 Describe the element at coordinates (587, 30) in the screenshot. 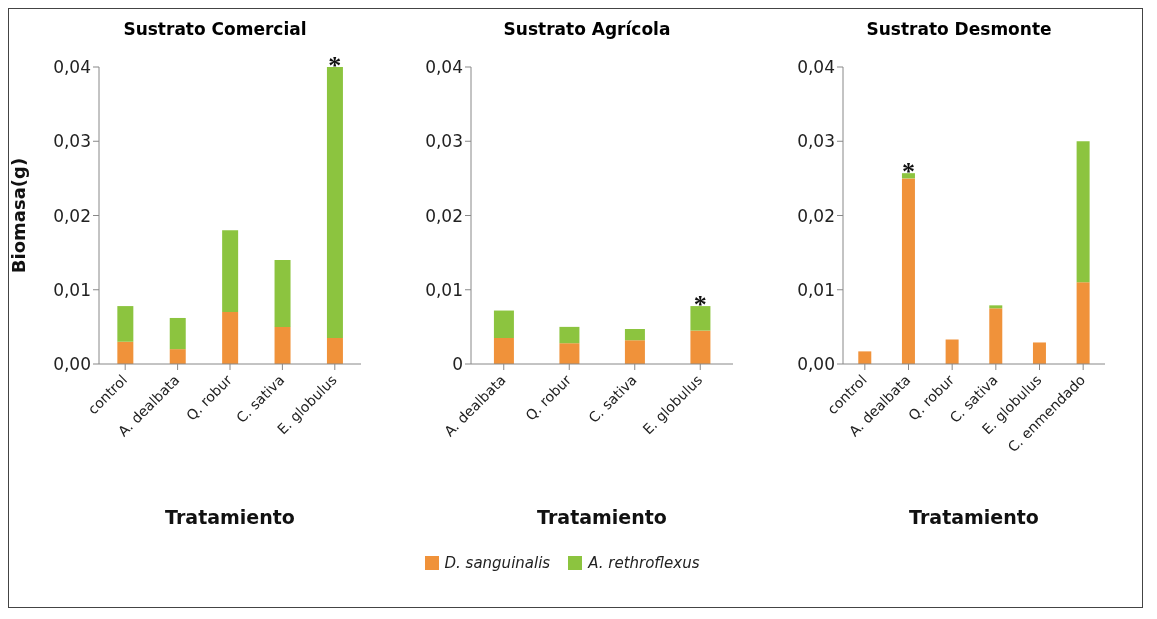

I see `chart-title: Sustrato Agrícola` at that location.